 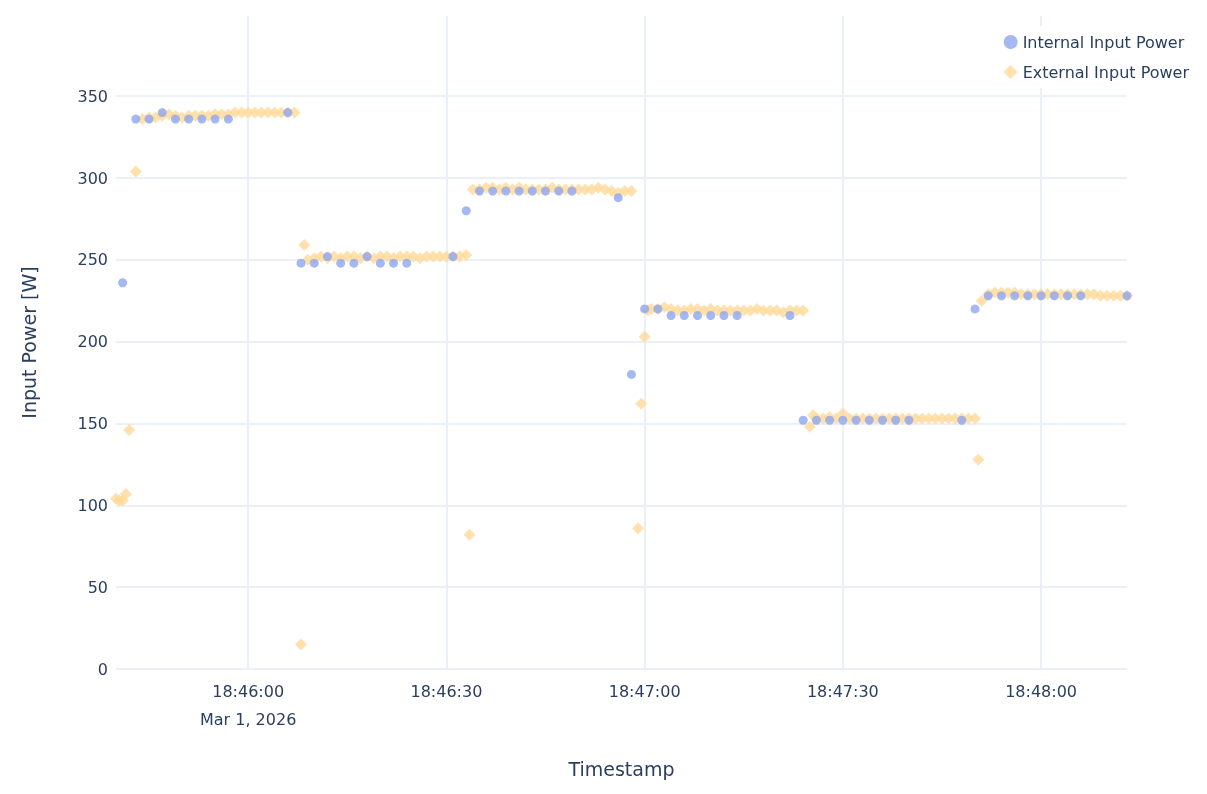 I want to click on x-axis-title: Timestamp, so click(x=621, y=768).